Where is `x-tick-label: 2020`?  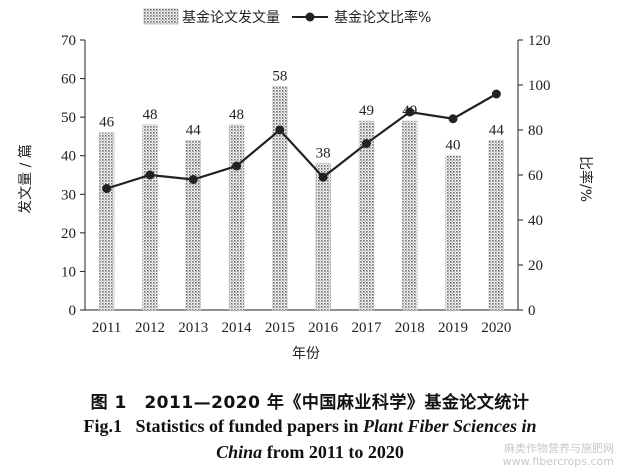
x-tick-label: 2020 is located at coordinates (496, 328).